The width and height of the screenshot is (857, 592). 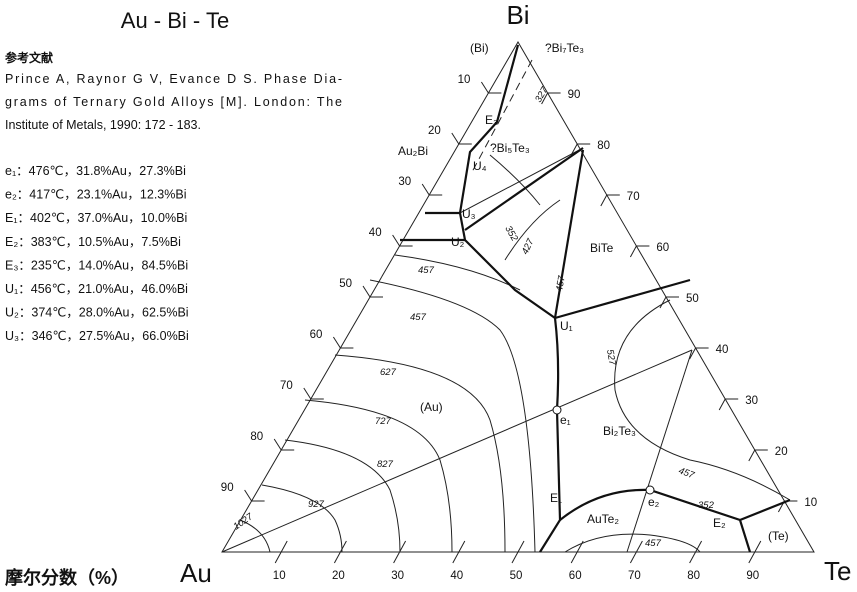 What do you see at coordinates (97, 313) in the screenshot?
I see `point-entry: U₂：374℃，28.0%Au，62.5%Bi` at bounding box center [97, 313].